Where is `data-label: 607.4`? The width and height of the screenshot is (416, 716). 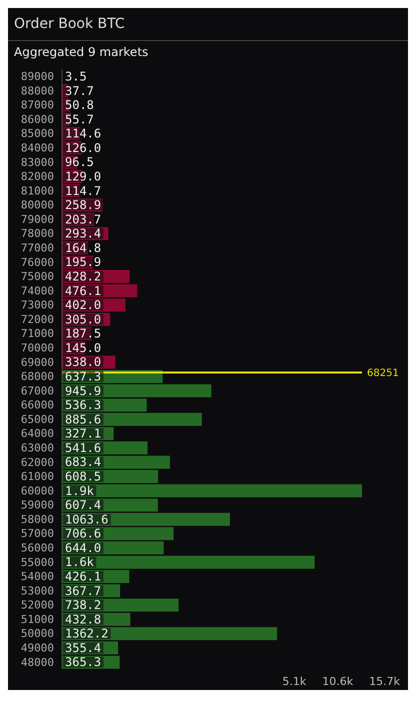 data-label: 607.4 is located at coordinates (83, 505).